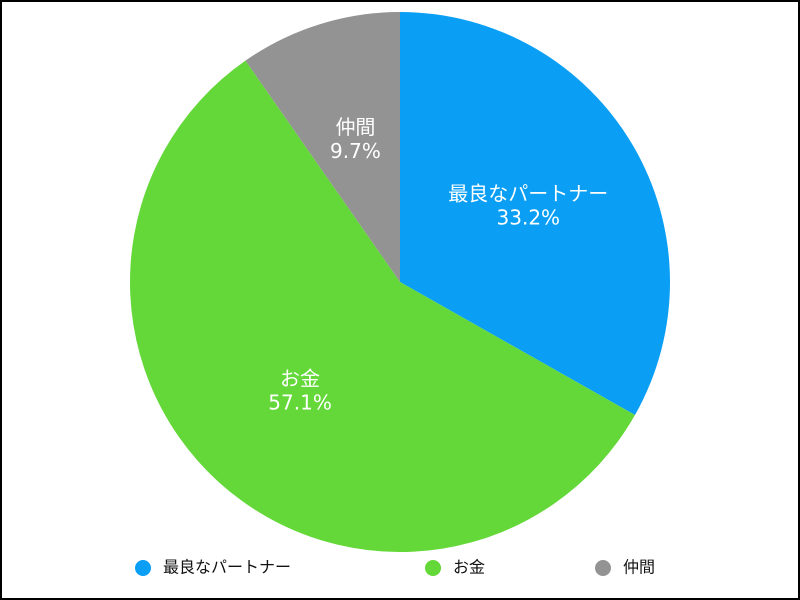 This screenshot has width=800, height=600. Describe the element at coordinates (300, 378) in the screenshot. I see `slice-name: お金` at that location.